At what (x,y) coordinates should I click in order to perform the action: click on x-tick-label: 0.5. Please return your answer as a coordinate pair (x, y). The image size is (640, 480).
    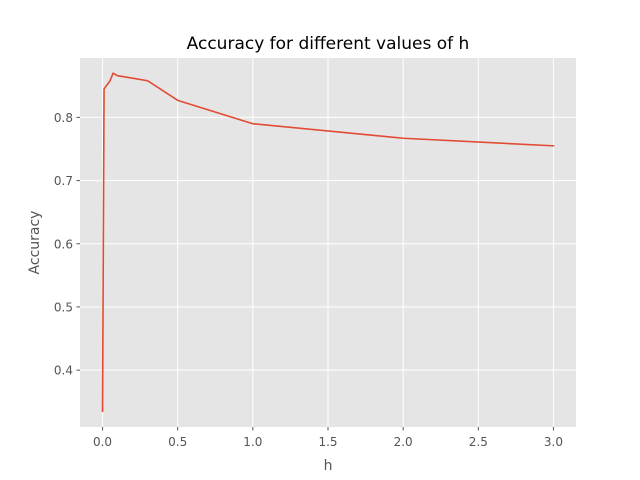
    Looking at the image, I should click on (177, 442).